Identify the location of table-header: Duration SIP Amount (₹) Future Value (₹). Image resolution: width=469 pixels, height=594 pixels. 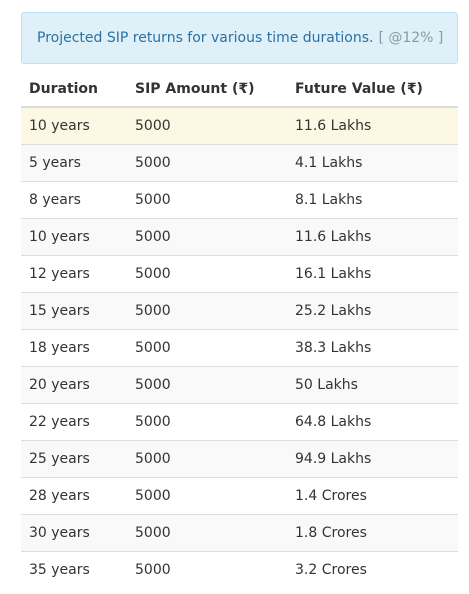
(239, 89).